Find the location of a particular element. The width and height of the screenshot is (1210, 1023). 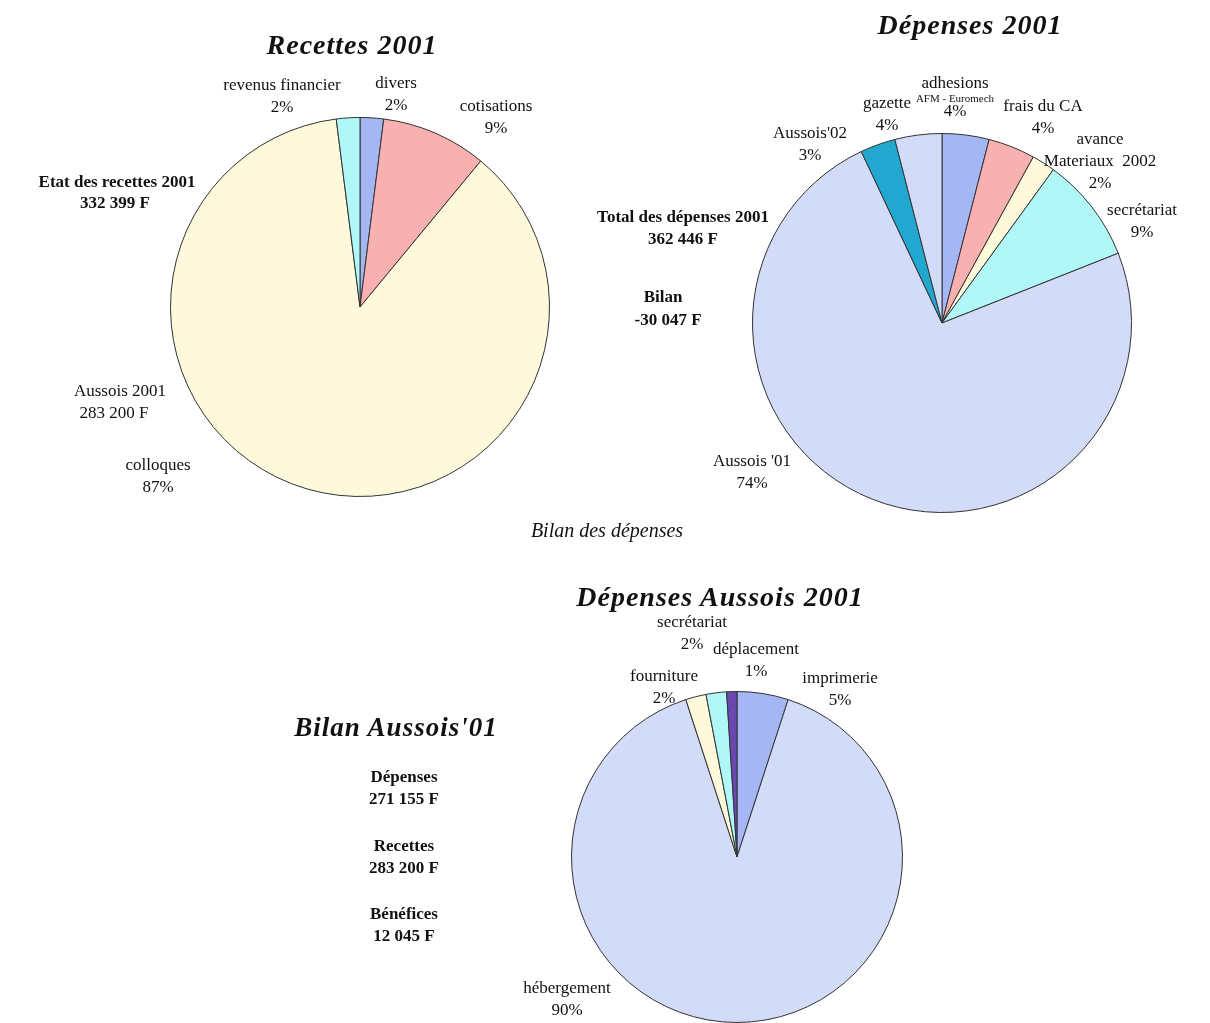

slice-label: frais du CA is located at coordinates (1043, 106).